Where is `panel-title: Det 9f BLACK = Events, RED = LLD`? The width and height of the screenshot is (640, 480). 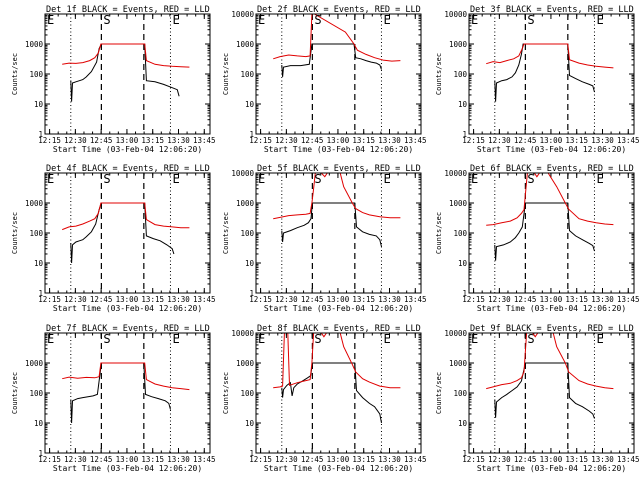 panel-title: Det 9f BLACK = Events, RED = LLD is located at coordinates (552, 329).